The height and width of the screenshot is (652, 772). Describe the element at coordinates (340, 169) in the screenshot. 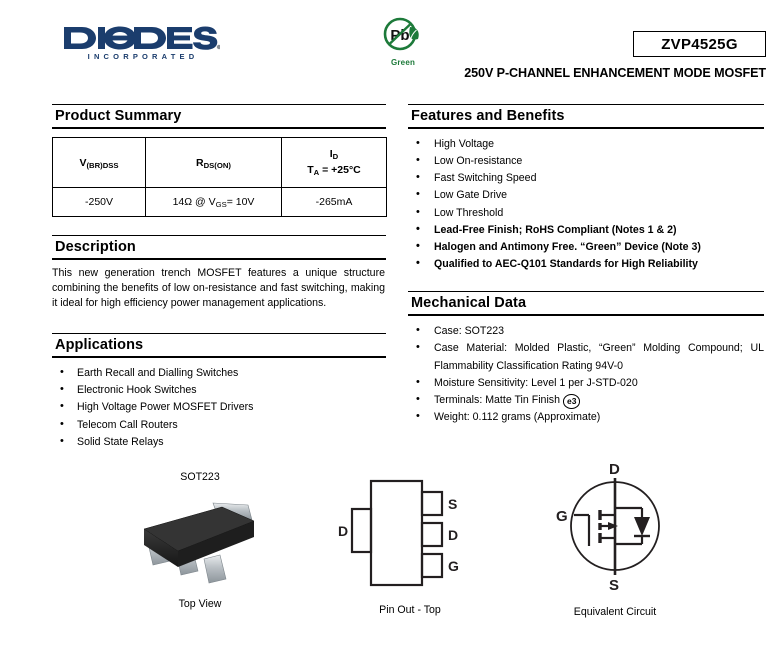

I see `ta-post: = +25°C` at that location.